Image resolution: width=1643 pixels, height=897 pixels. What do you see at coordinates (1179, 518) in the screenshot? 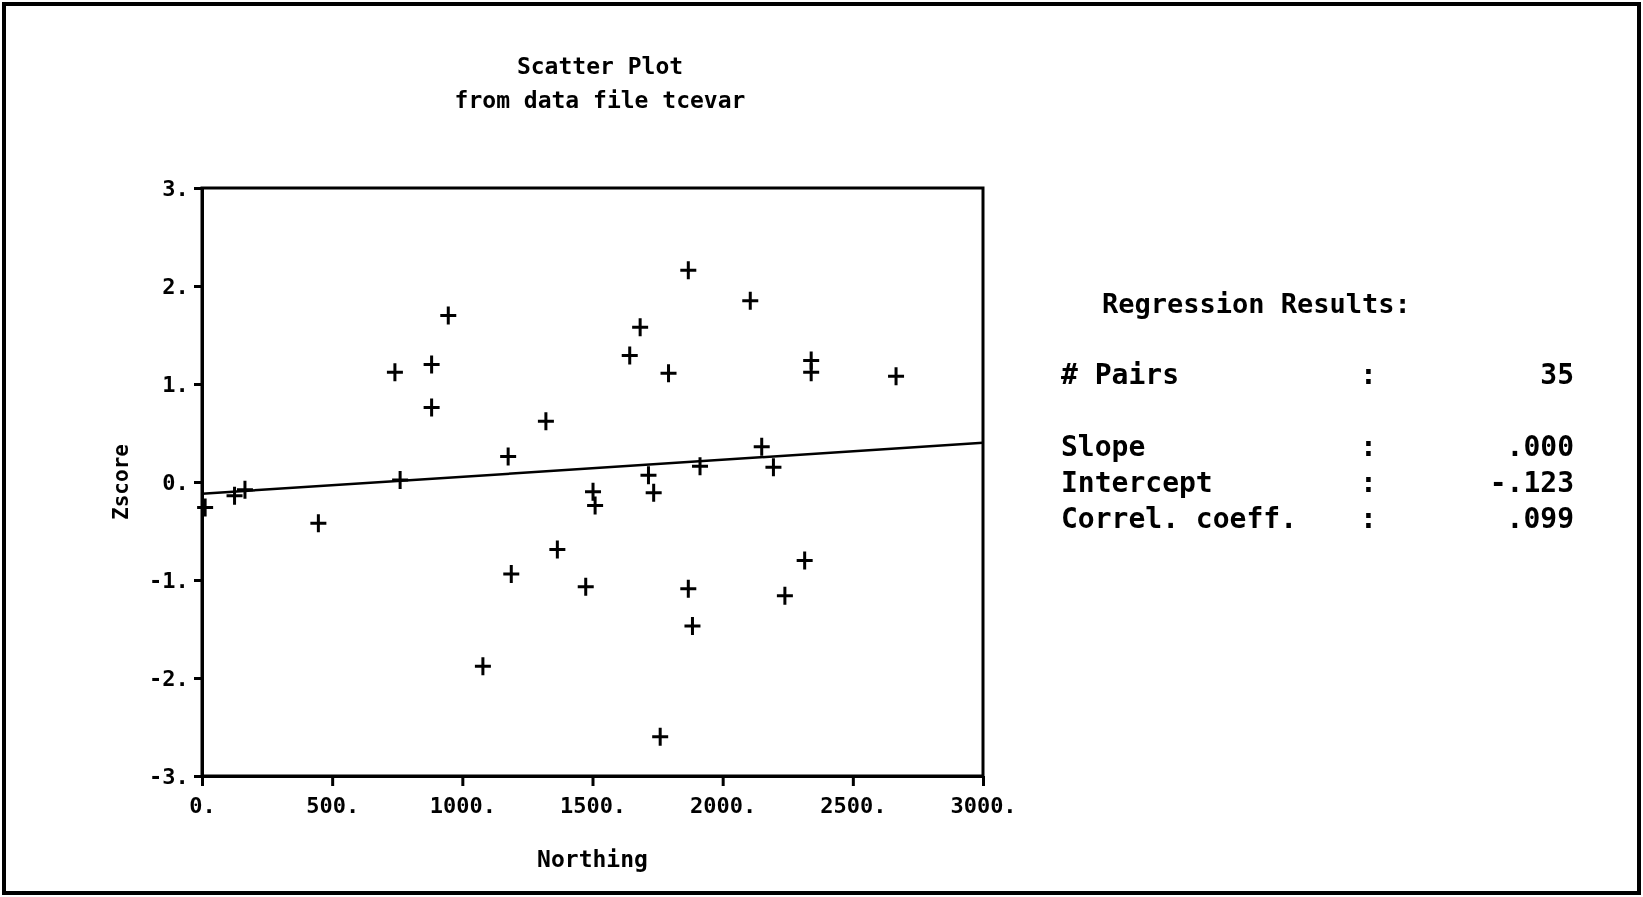
I see `text: Correl. coeff.` at bounding box center [1179, 518].